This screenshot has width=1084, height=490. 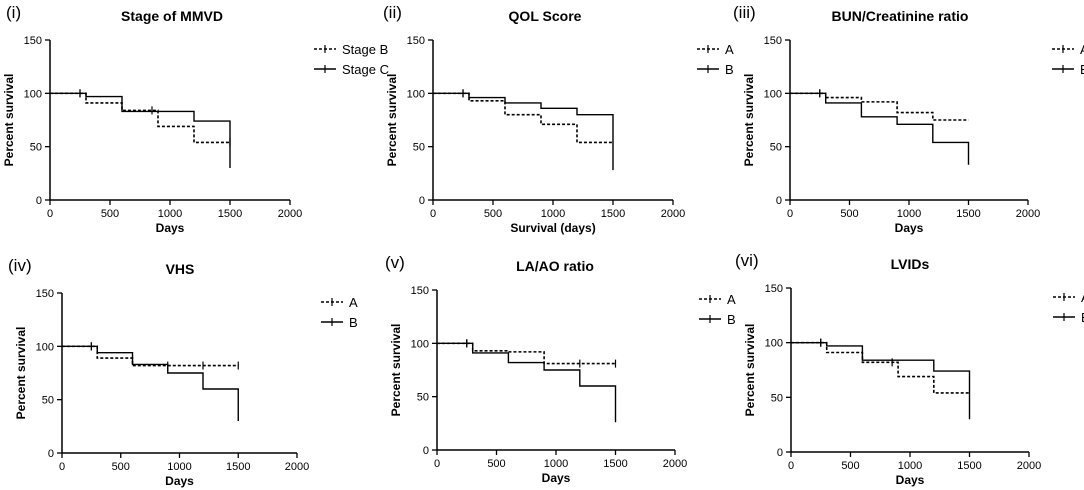 What do you see at coordinates (180, 269) in the screenshot?
I see `chart-title: VHS` at bounding box center [180, 269].